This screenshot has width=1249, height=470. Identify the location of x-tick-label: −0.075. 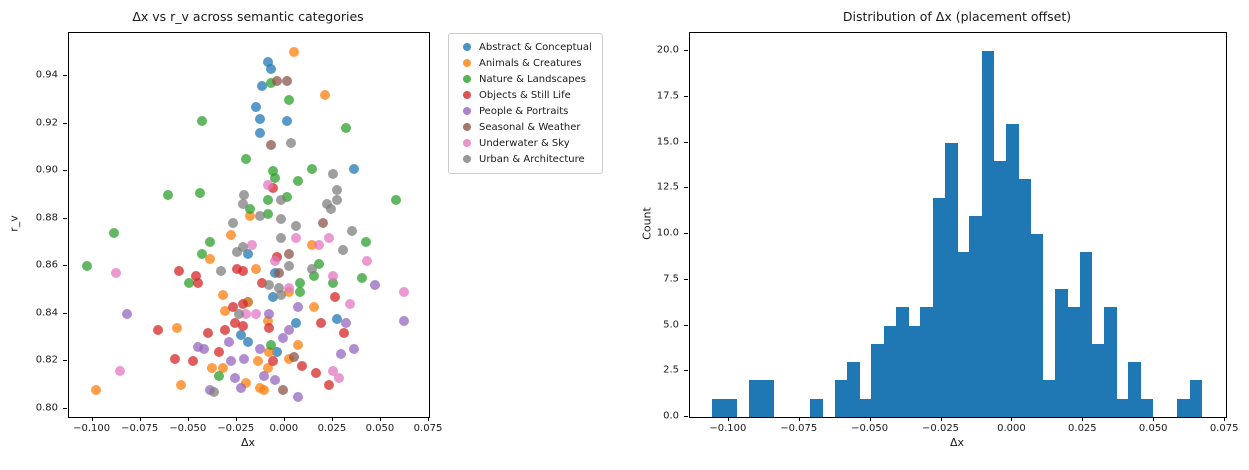
(140, 428).